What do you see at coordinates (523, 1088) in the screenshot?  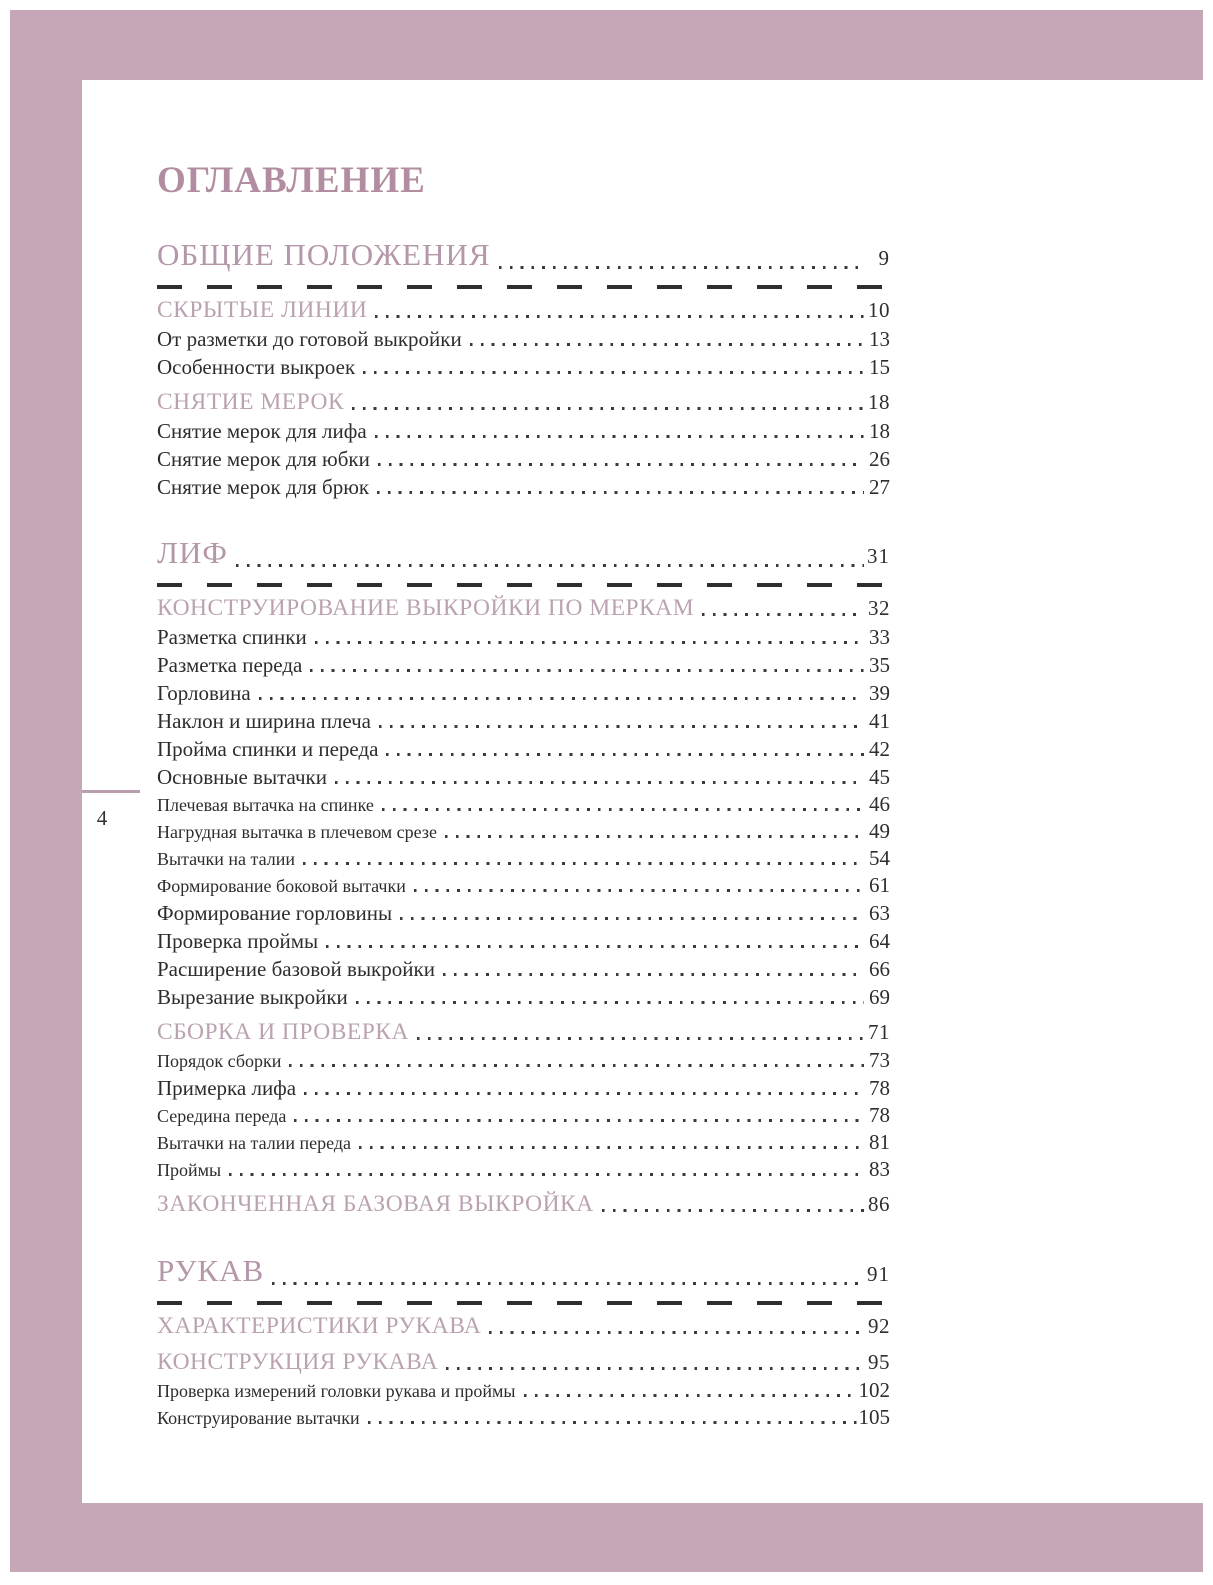 I see `toc-entry-item: Примерка лифа 78` at bounding box center [523, 1088].